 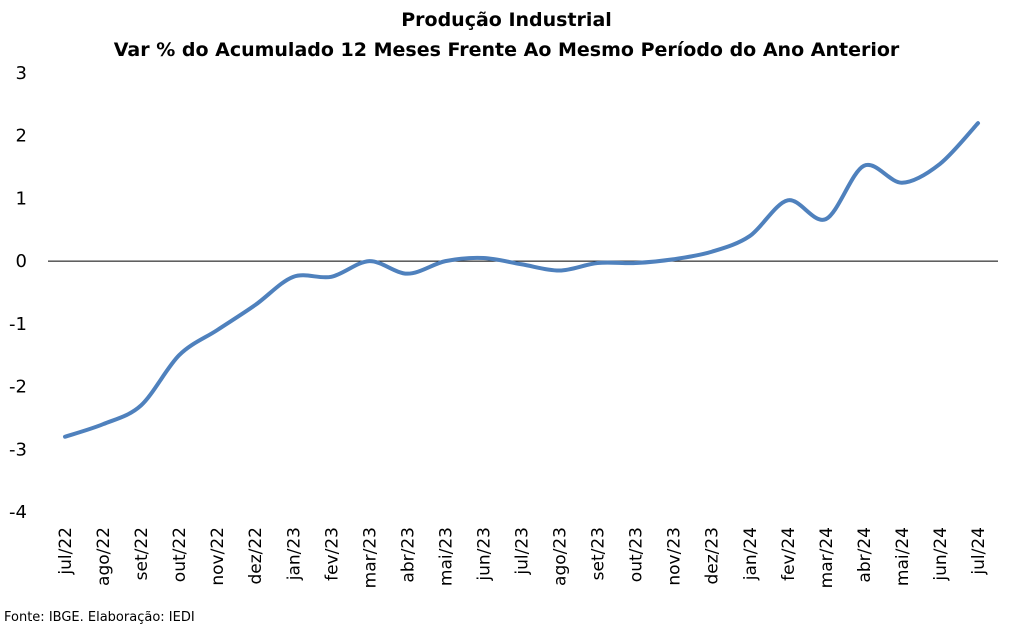 What do you see at coordinates (561, 556) in the screenshot?
I see `x-tick-label: ago/23` at bounding box center [561, 556].